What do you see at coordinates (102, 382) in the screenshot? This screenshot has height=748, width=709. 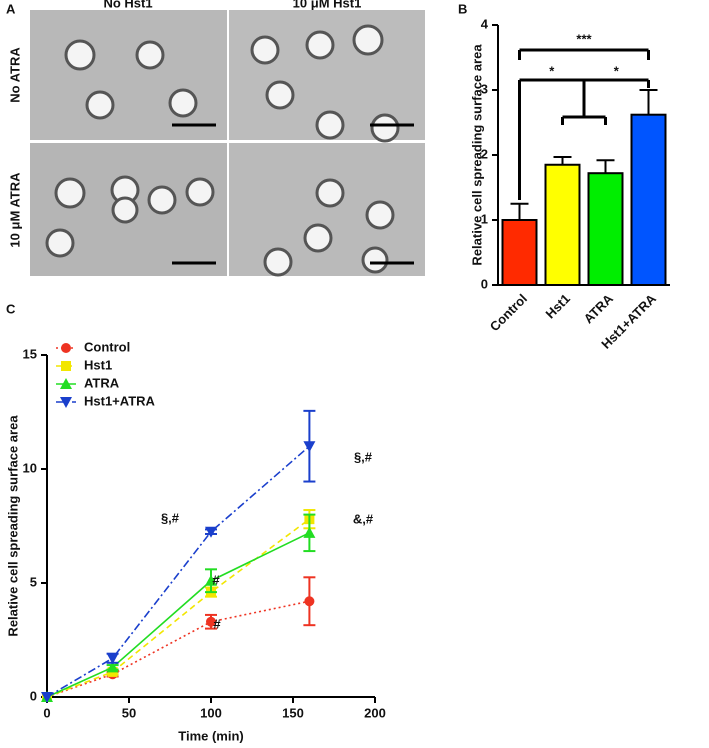 I see `legend-label: ATRA` at bounding box center [102, 382].